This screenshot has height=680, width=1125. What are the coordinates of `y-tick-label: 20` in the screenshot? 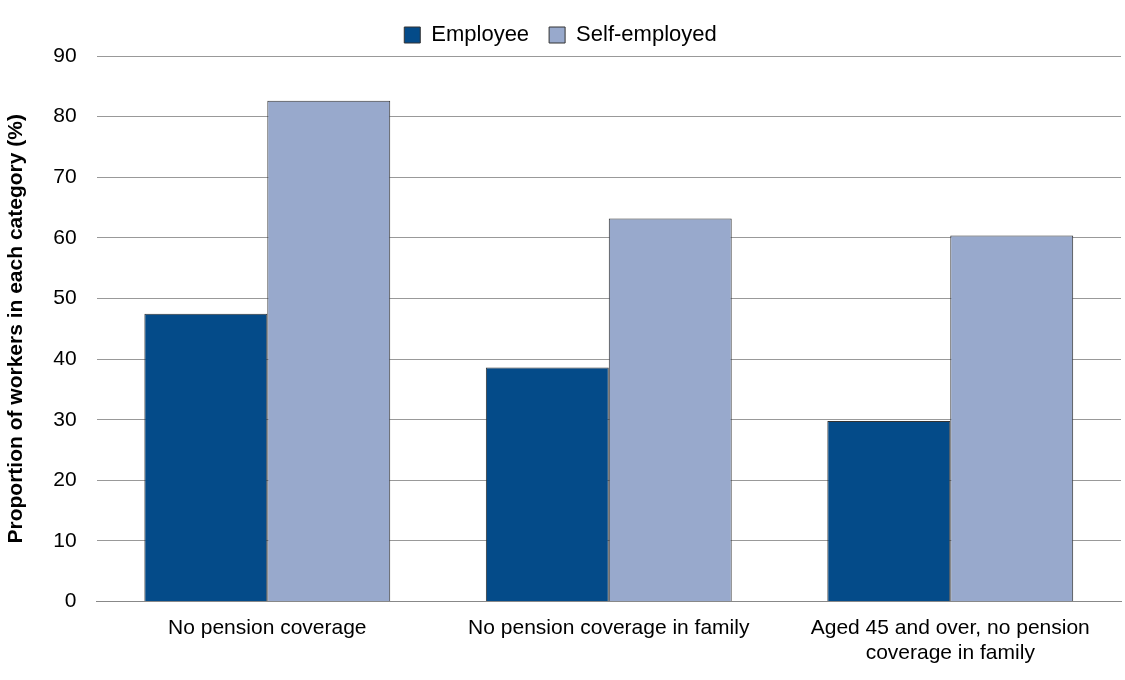 It's located at (65, 479).